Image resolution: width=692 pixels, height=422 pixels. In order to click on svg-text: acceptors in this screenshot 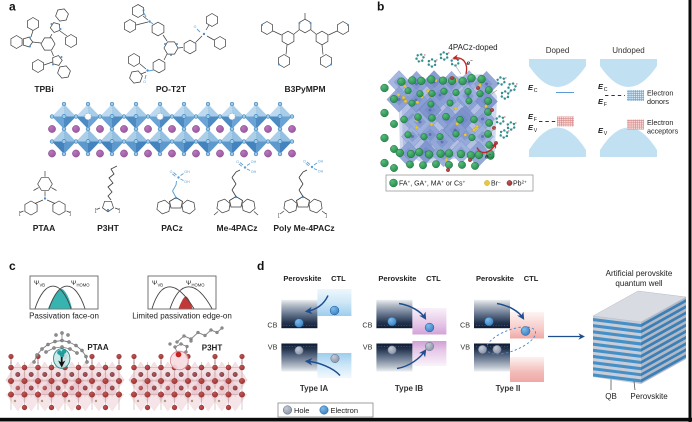, I will do `click(663, 131)`.